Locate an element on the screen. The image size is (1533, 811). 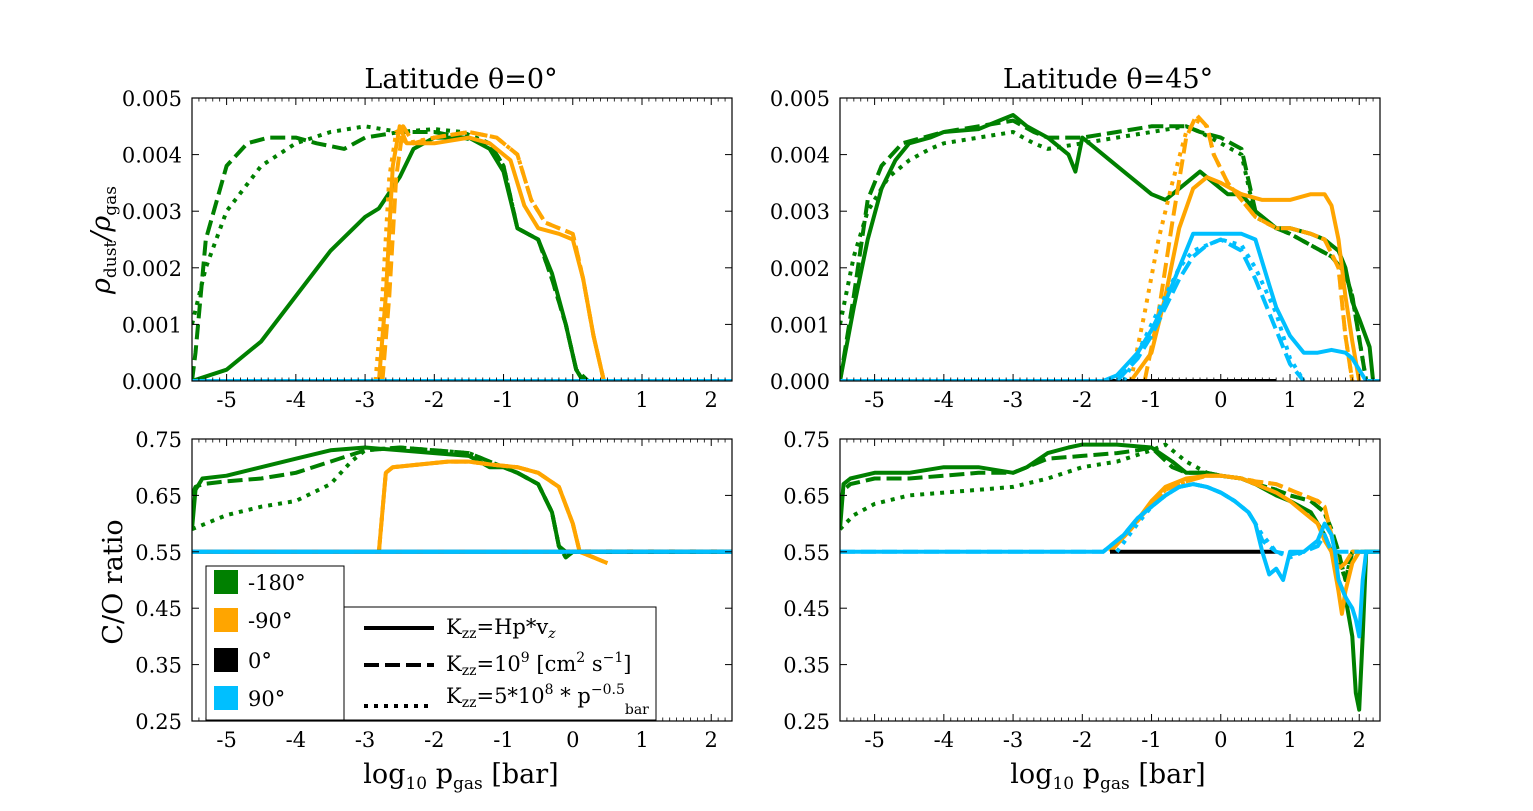
xlabel-right: log10 pgas [bar] is located at coordinates (1107, 776).